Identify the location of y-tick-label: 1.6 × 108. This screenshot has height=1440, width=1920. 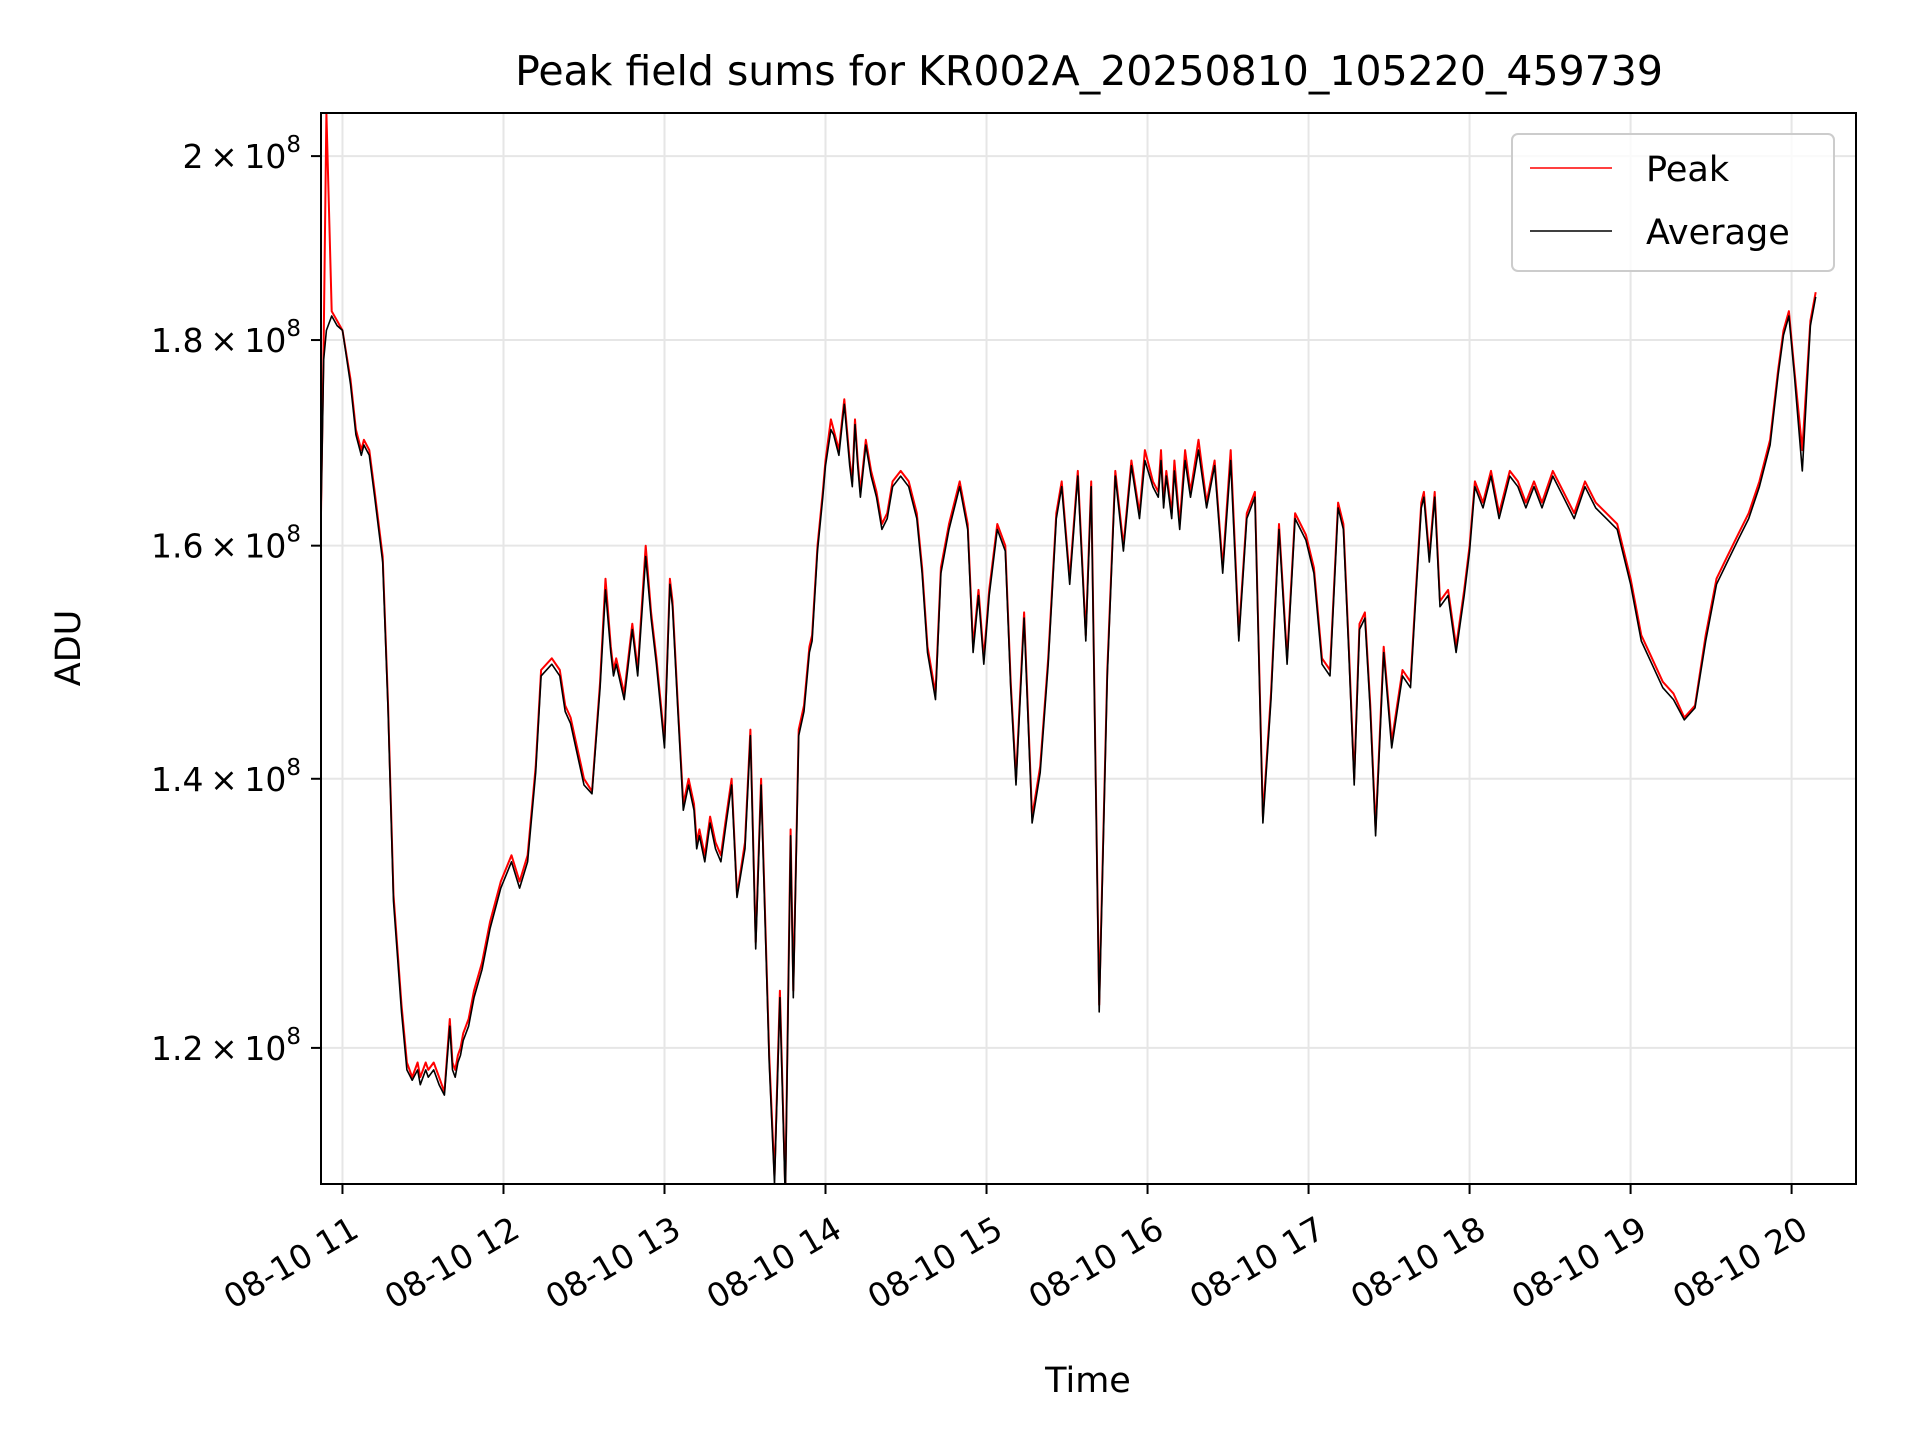
(226, 544).